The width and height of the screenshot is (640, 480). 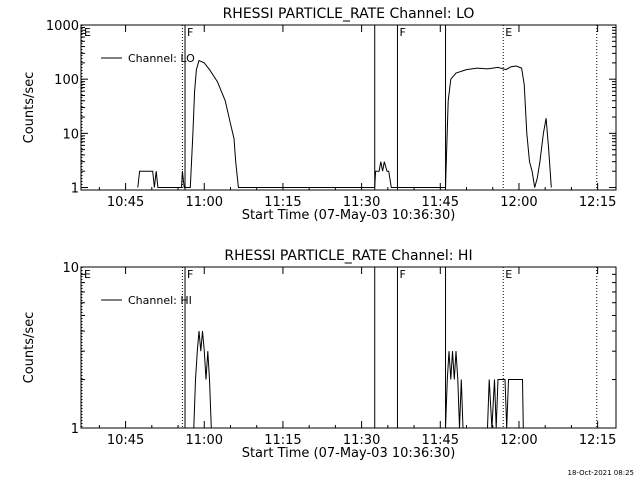 I want to click on legend-label: Channel: LO, so click(x=161, y=58).